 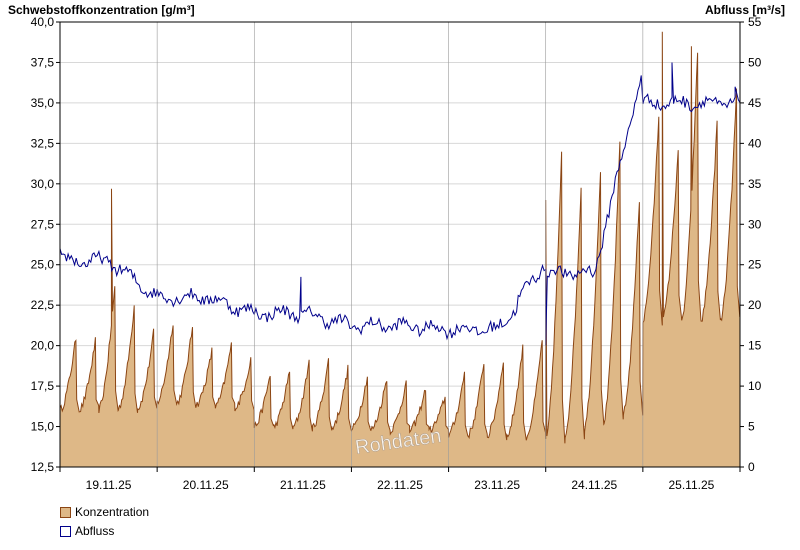 I want to click on x-tick-label: 24.11.25, so click(x=594, y=485).